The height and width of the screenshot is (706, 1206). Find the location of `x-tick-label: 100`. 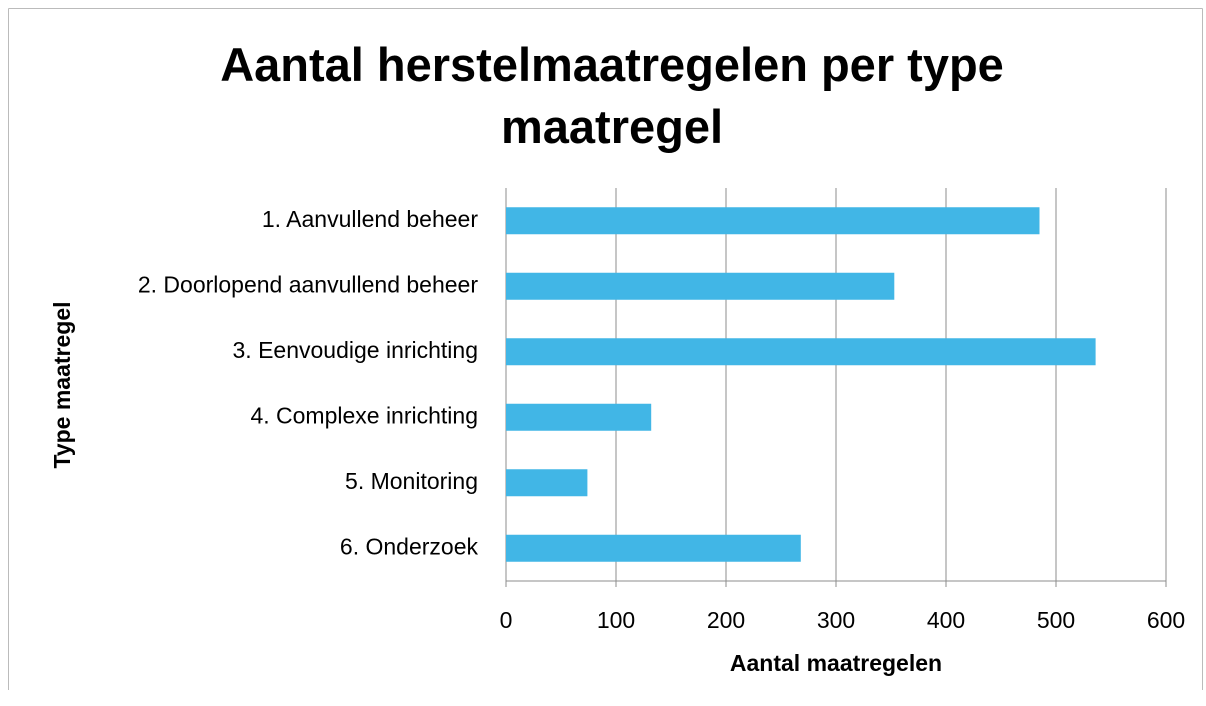

x-tick-label: 100 is located at coordinates (616, 620).